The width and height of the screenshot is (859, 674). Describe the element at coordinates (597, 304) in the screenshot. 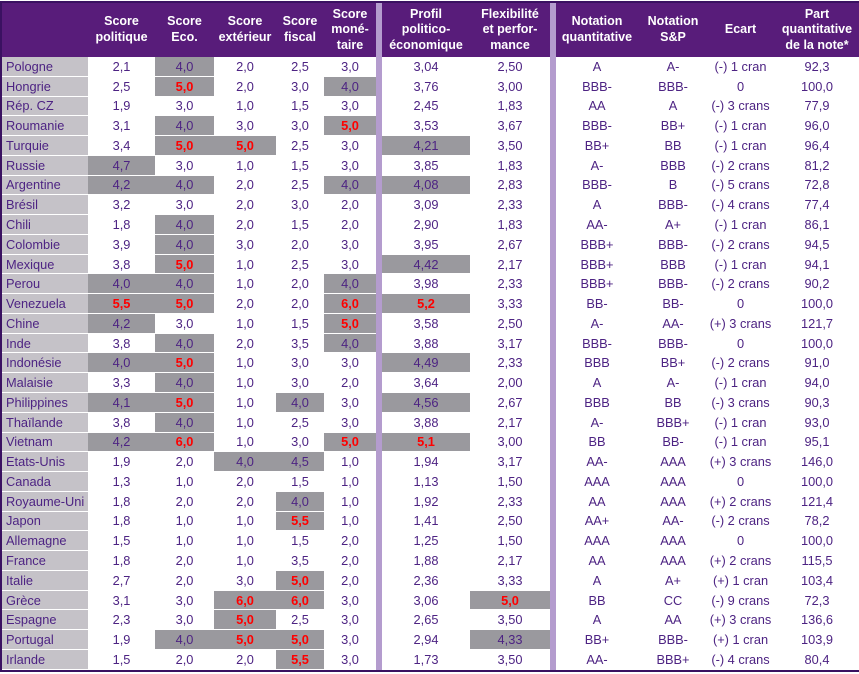

I see `notation-quantitative-cell: BB-` at that location.